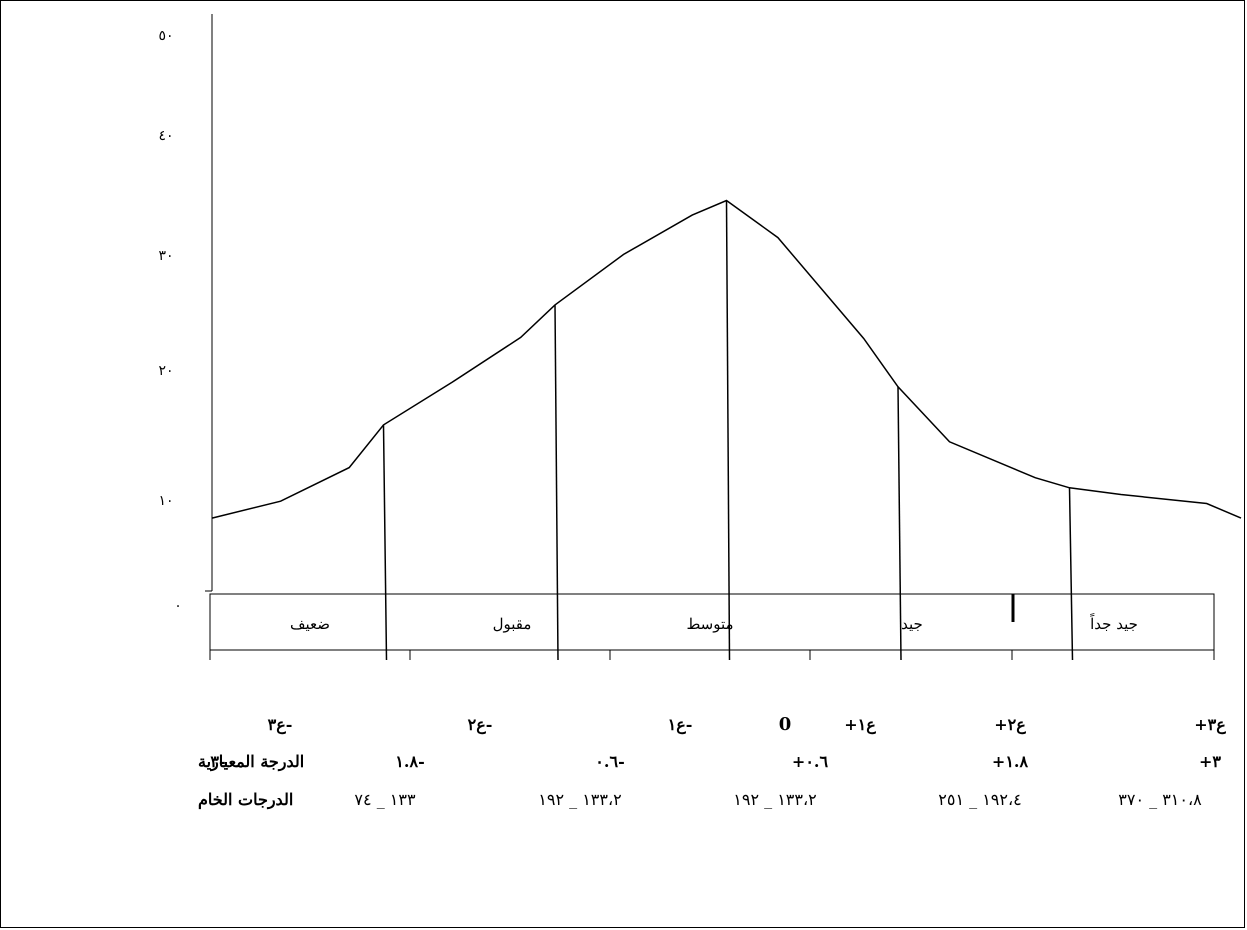 The image size is (1247, 930). I want to click on y-tick-label: ٥٠, so click(165, 36).